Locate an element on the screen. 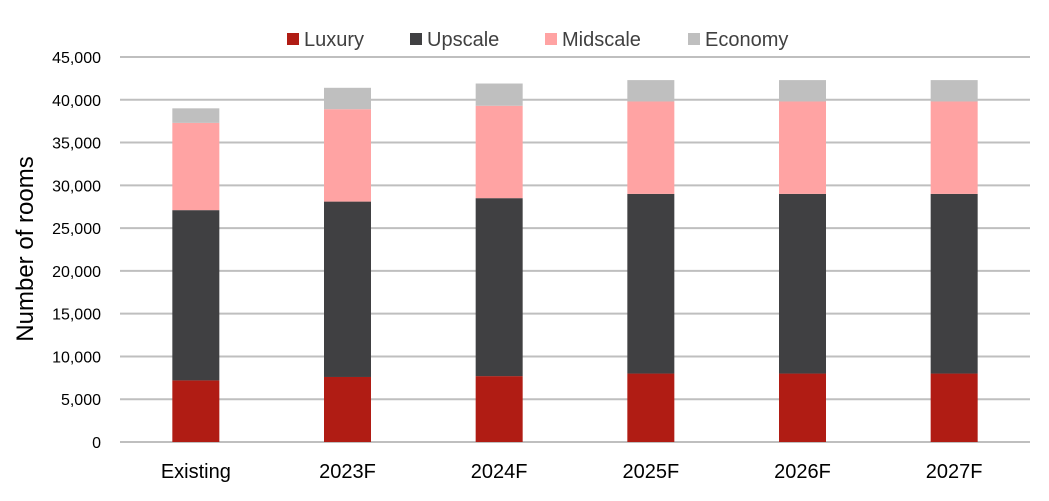 This screenshot has height=501, width=1049. y-tick-label: 45,000 is located at coordinates (76, 58).